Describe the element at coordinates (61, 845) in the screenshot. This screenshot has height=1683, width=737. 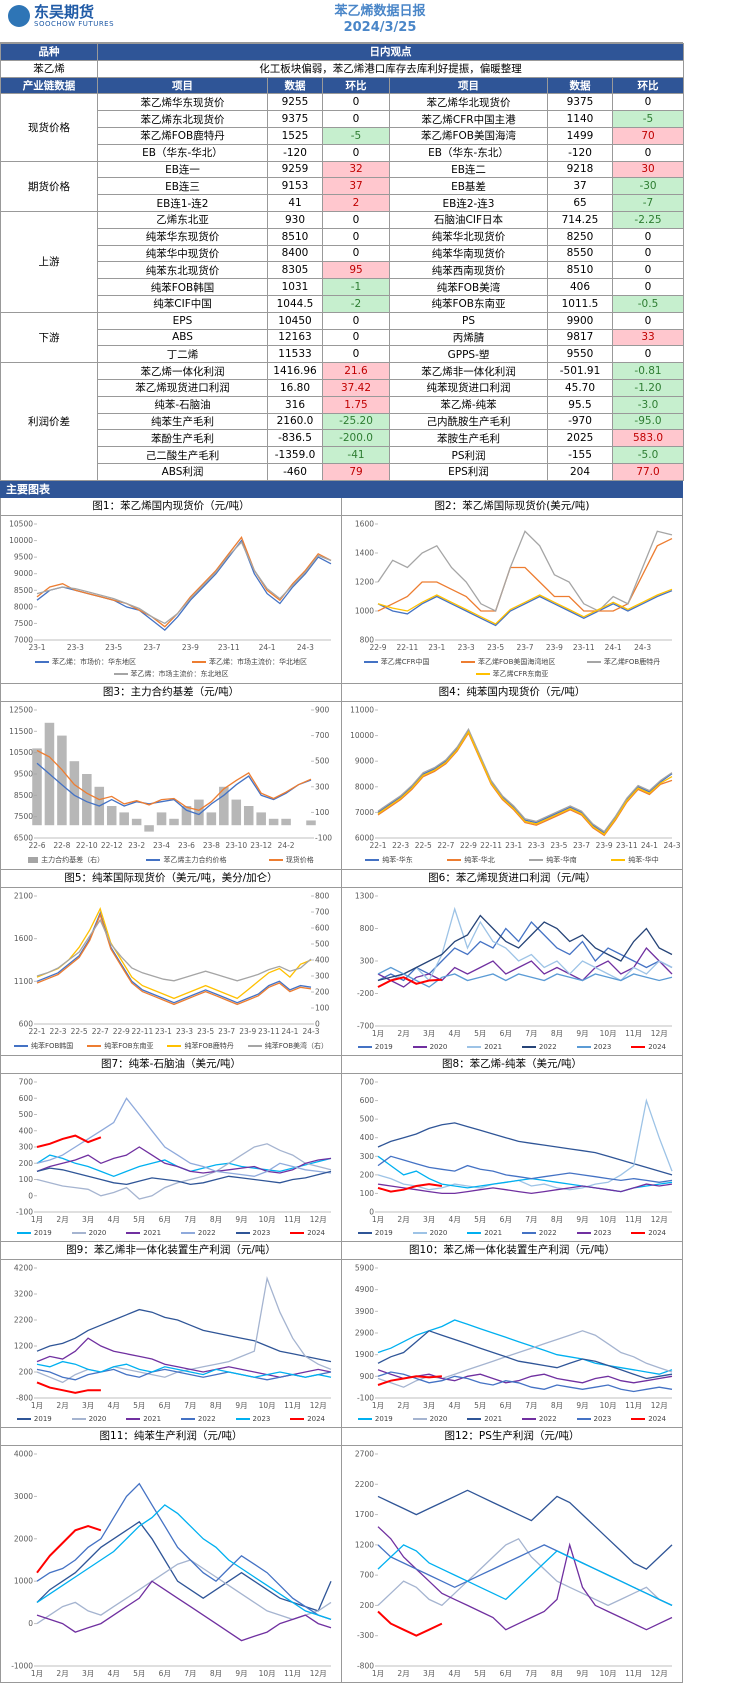
I see `x-tick-label: 22-8` at that location.